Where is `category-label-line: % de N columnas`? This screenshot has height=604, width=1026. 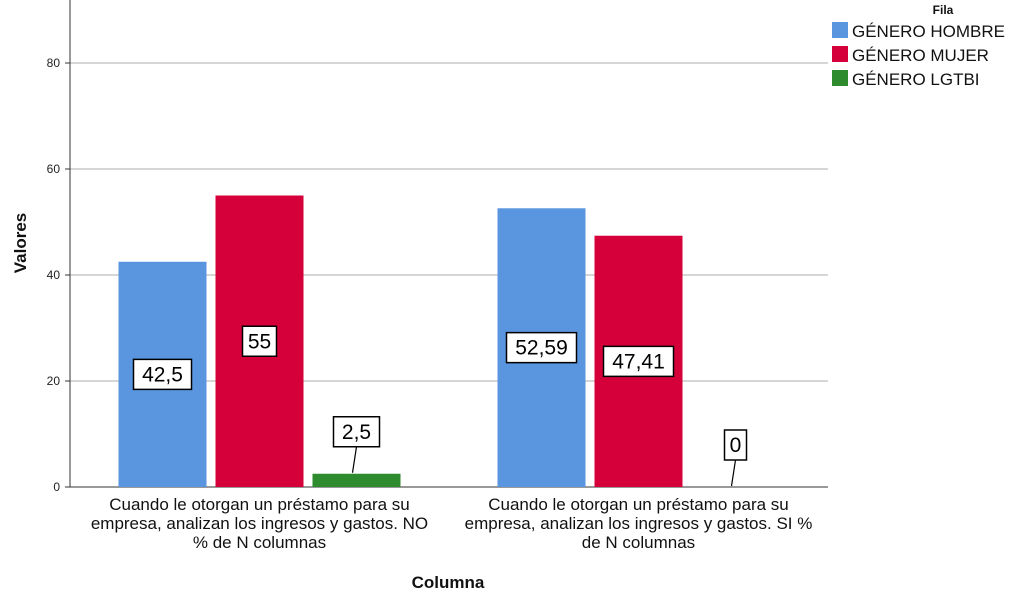 category-label-line: % de N columnas is located at coordinates (259, 542).